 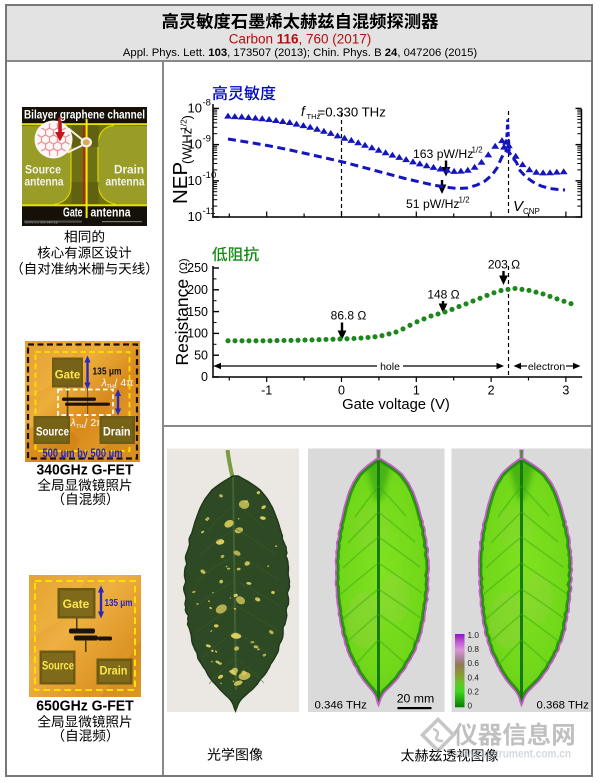 I want to click on svg-text: hole, so click(x=390, y=367).